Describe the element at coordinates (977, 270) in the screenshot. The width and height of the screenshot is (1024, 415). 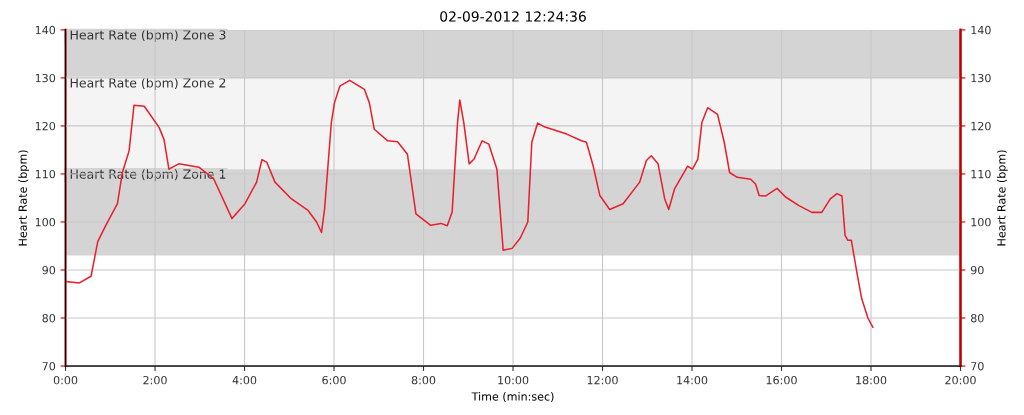
I see `y2-tick-label: 90` at that location.